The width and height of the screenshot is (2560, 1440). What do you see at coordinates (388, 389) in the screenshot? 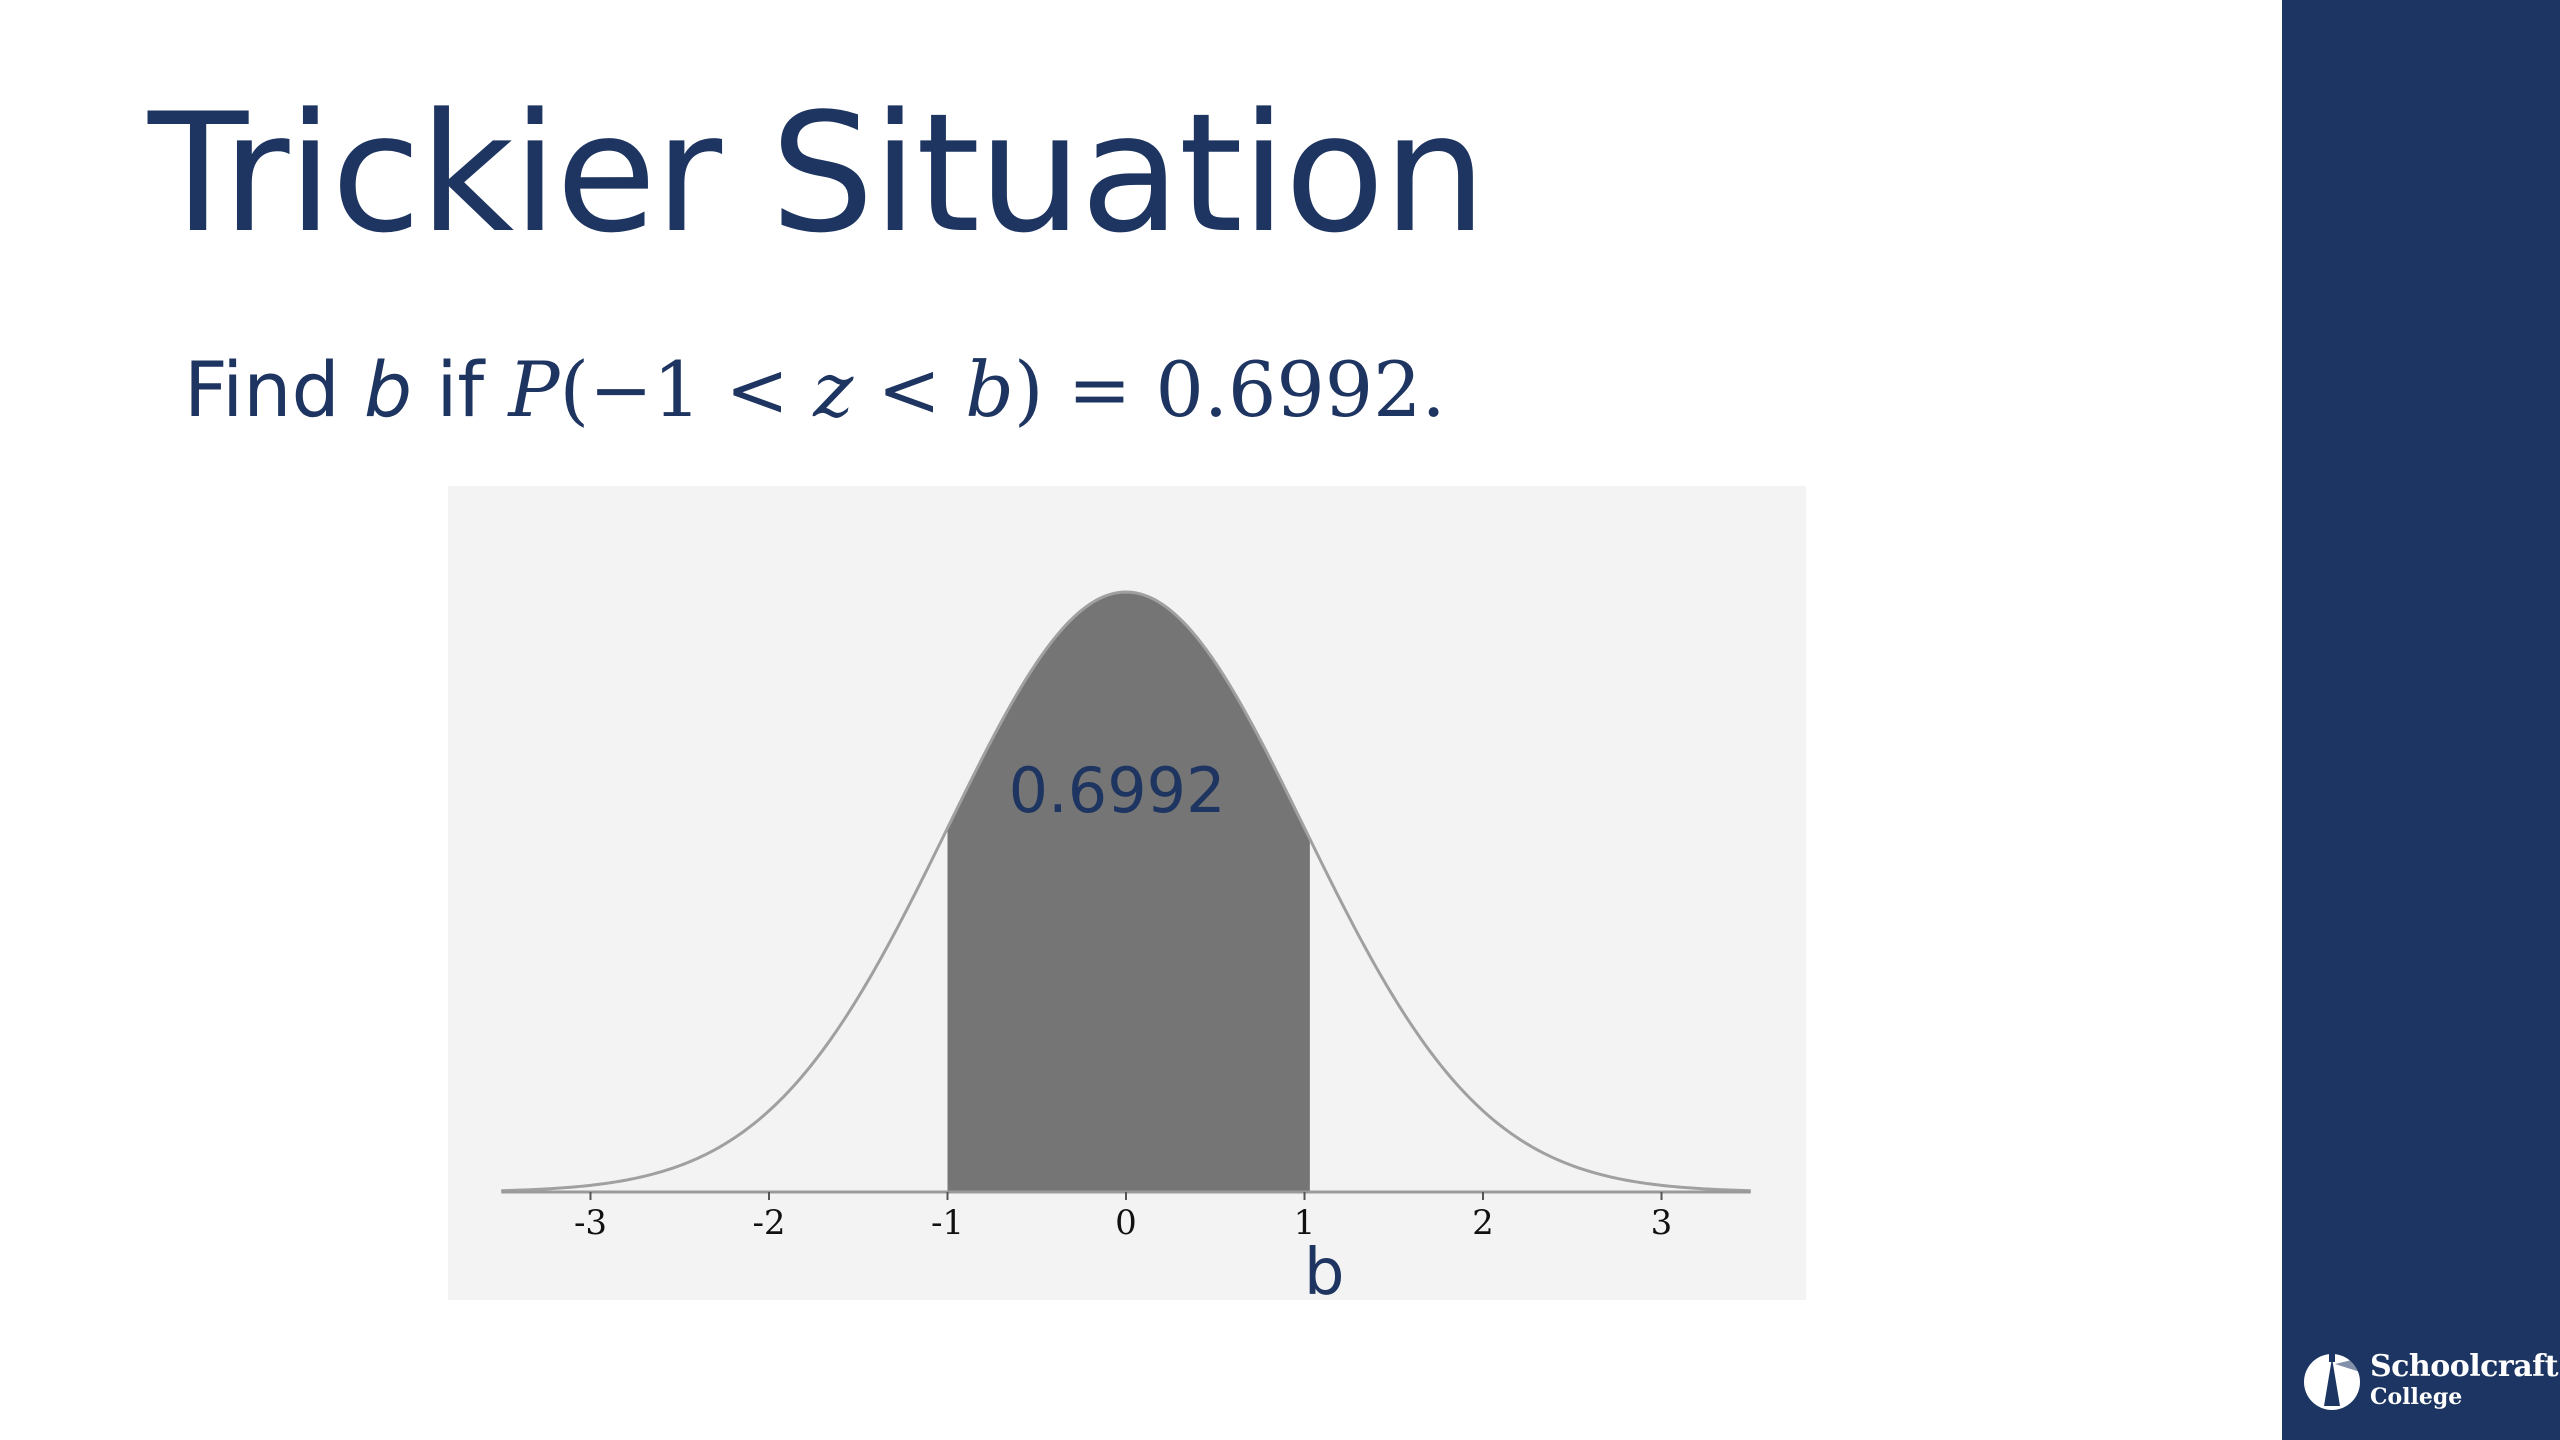
I see `problem-variable: b` at bounding box center [388, 389].